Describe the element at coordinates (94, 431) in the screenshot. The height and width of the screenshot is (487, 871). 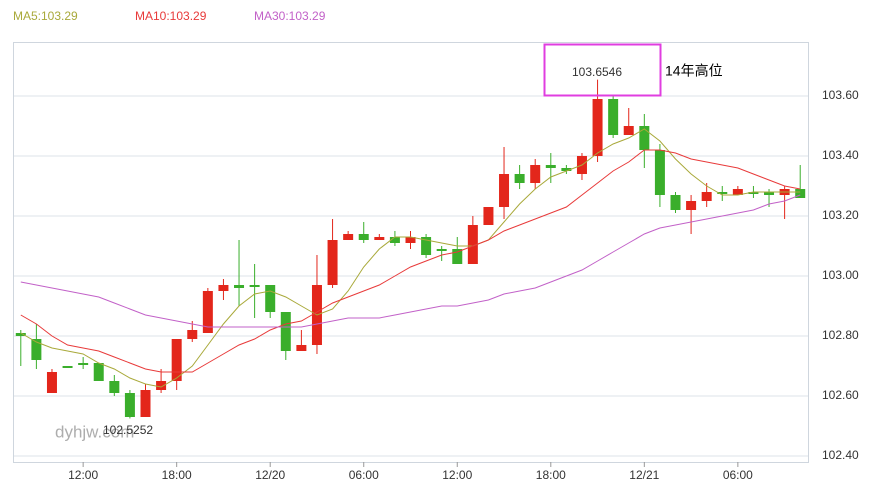
I see `watermark: dyhjw.com` at that location.